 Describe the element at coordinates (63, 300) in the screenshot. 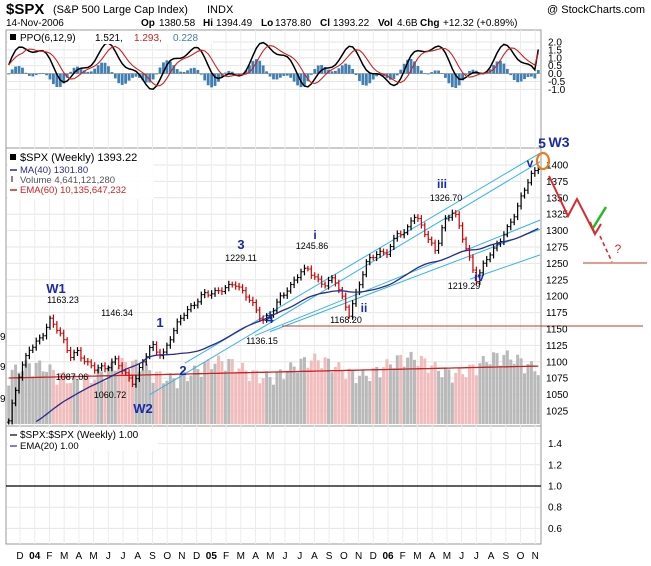

I see `price-label: 1163.23` at that location.